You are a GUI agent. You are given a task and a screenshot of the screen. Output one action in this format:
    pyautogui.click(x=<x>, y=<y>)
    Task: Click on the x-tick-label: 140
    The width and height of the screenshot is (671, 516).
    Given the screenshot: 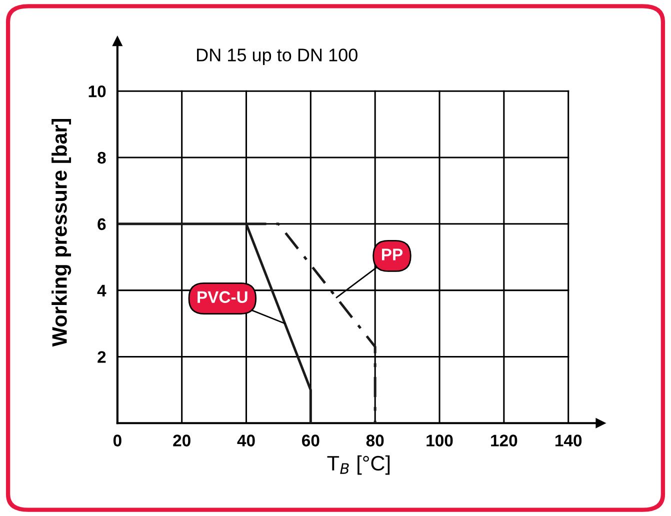 What is the action you would take?
    pyautogui.click(x=568, y=440)
    